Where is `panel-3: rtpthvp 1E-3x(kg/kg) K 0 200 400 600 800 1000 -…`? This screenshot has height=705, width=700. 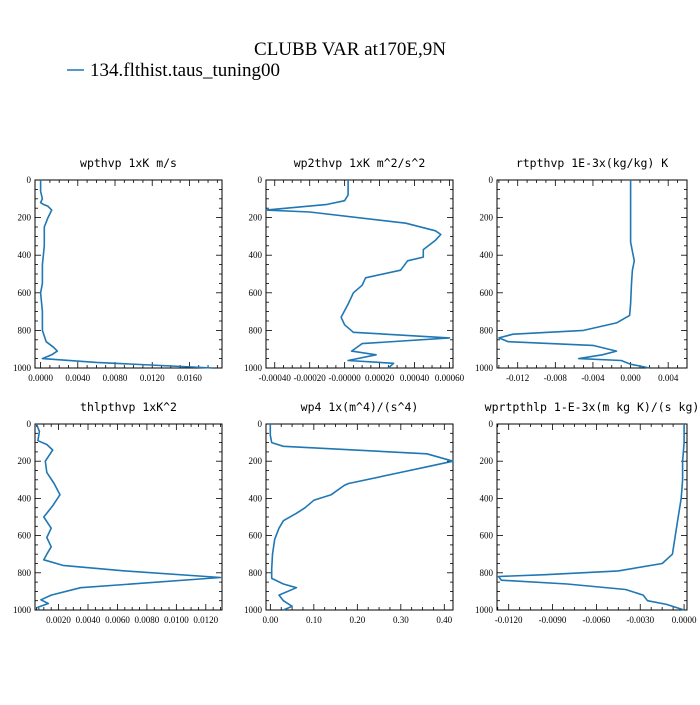
panel-3: rtpthvp 1E-3x(kg/kg) K 0 200 400 600 800 1000 -… is located at coordinates (581, 269).